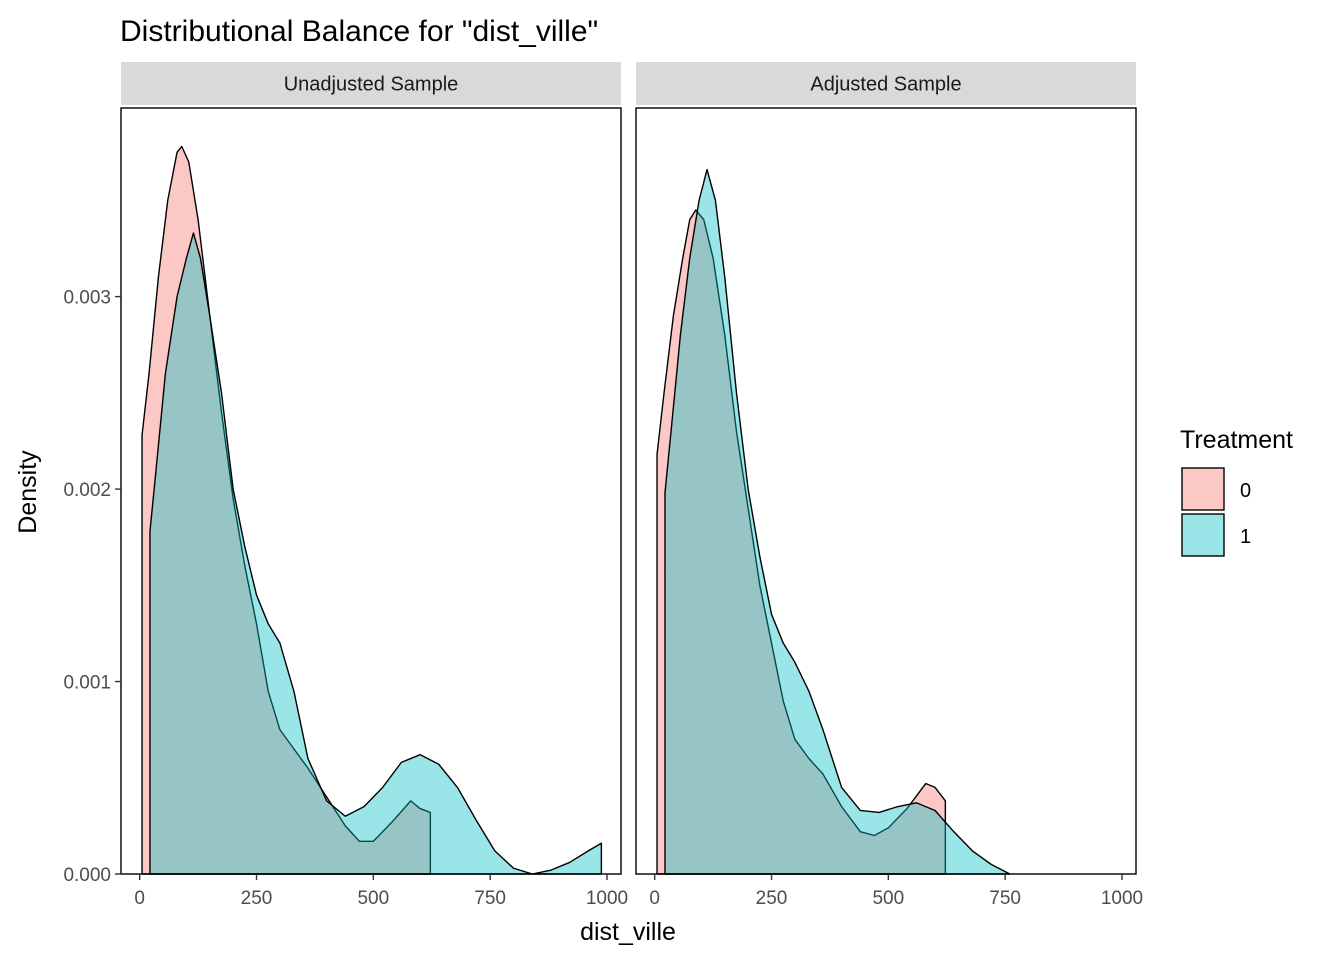  Describe the element at coordinates (87, 490) in the screenshot. I see `y-tick-label: 0.002` at that location.